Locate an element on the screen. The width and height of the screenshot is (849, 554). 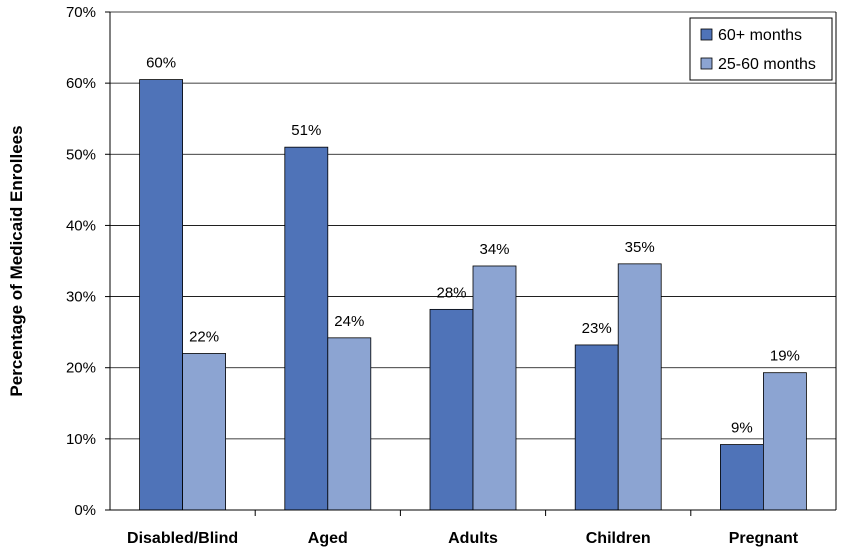
y-tick-label: 50% is located at coordinates (81, 154).